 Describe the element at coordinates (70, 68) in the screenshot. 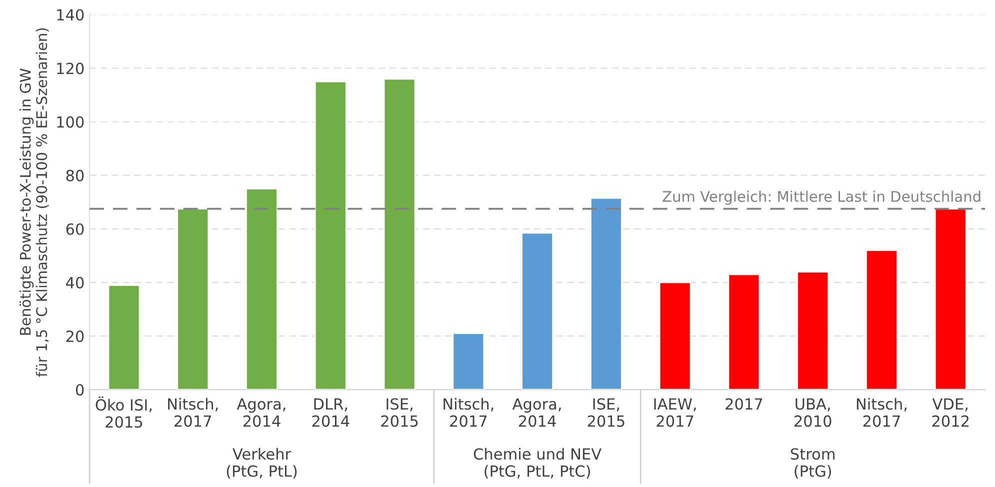

I see `y-tick-label: 120` at that location.